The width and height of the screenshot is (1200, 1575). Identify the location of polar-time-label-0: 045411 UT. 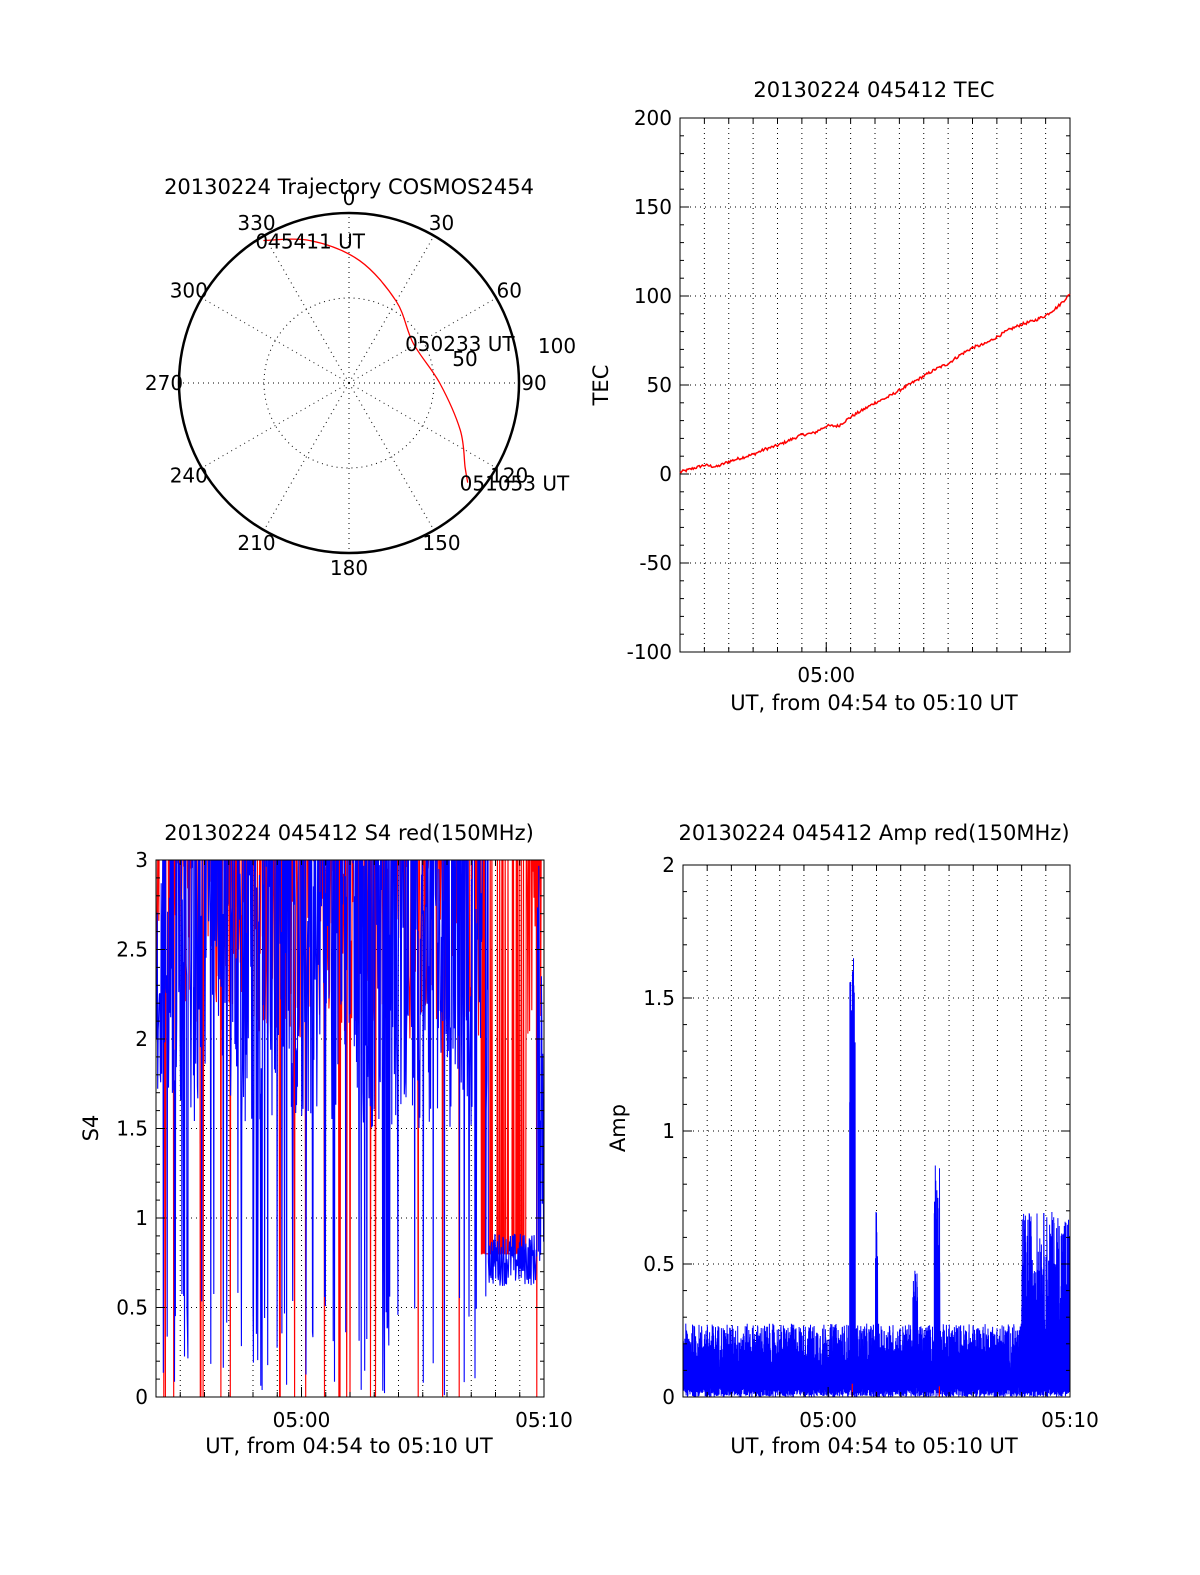
(310, 242).